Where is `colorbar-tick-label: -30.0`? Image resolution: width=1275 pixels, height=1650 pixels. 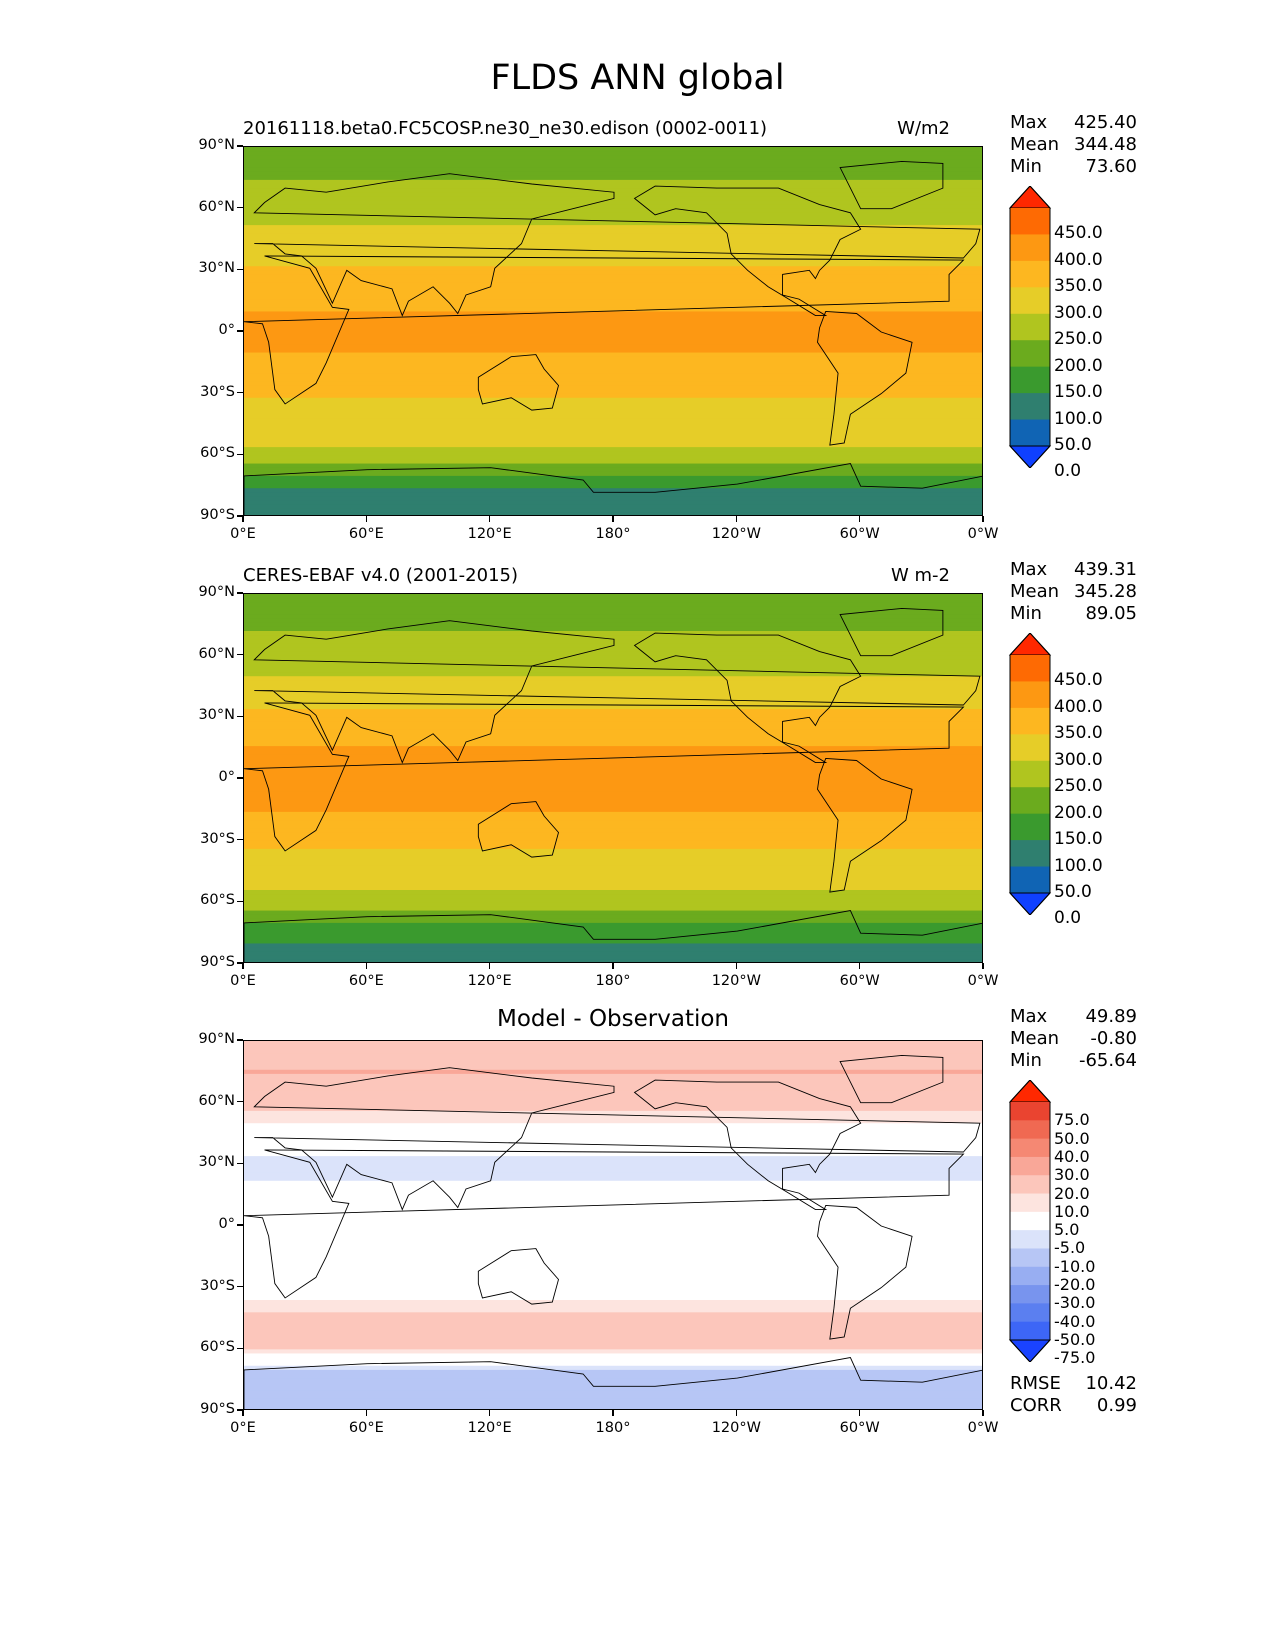 colorbar-tick-label: -30.0 is located at coordinates (1075, 1303).